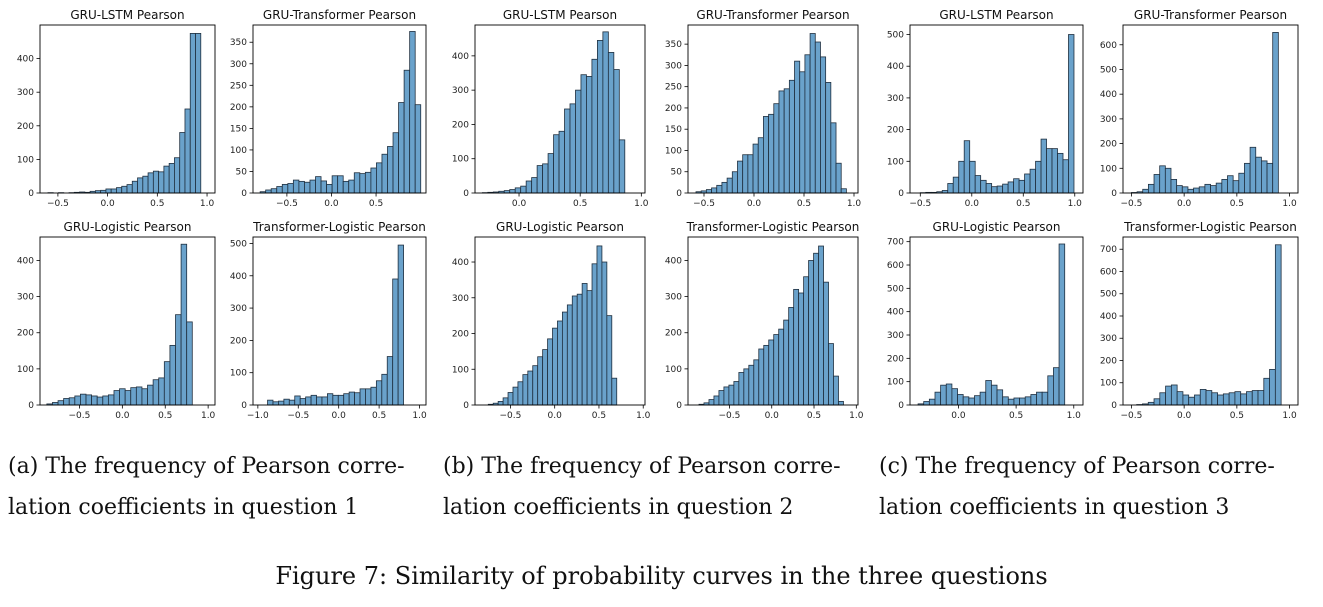  I want to click on y-tick-label: 600, so click(895, 266).